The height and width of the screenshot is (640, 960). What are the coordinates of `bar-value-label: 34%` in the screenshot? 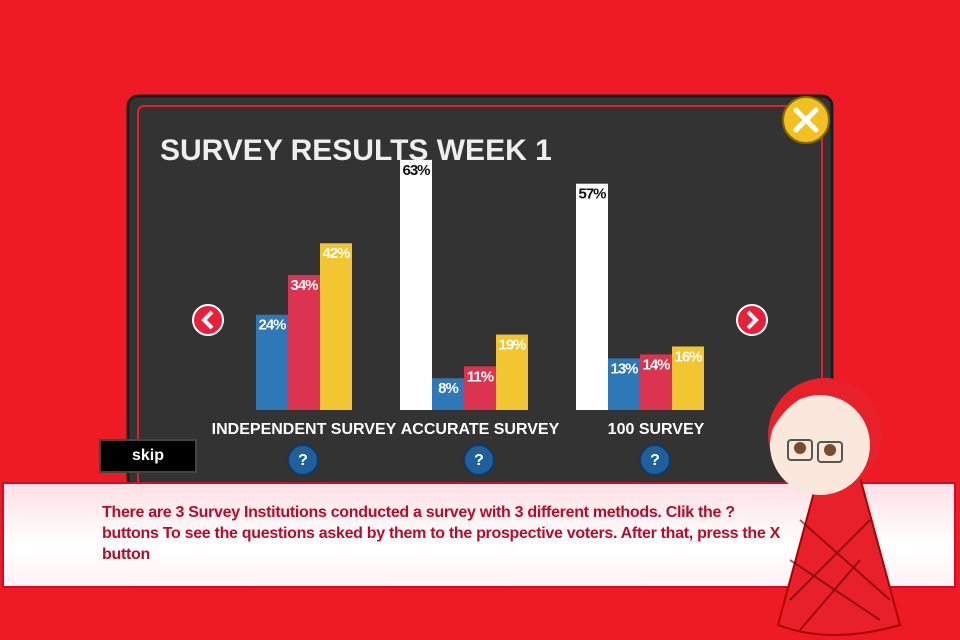 It's located at (304, 285).